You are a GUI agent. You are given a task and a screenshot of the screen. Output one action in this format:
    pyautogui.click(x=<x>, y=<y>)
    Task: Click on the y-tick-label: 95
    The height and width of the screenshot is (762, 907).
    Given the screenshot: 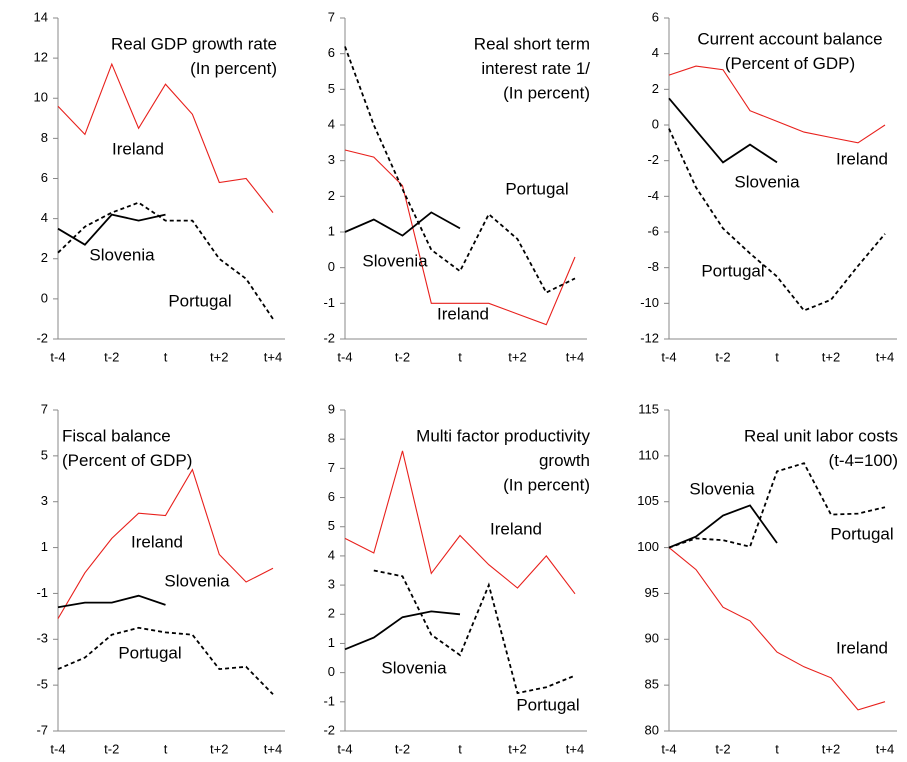 What is the action you would take?
    pyautogui.click(x=652, y=592)
    